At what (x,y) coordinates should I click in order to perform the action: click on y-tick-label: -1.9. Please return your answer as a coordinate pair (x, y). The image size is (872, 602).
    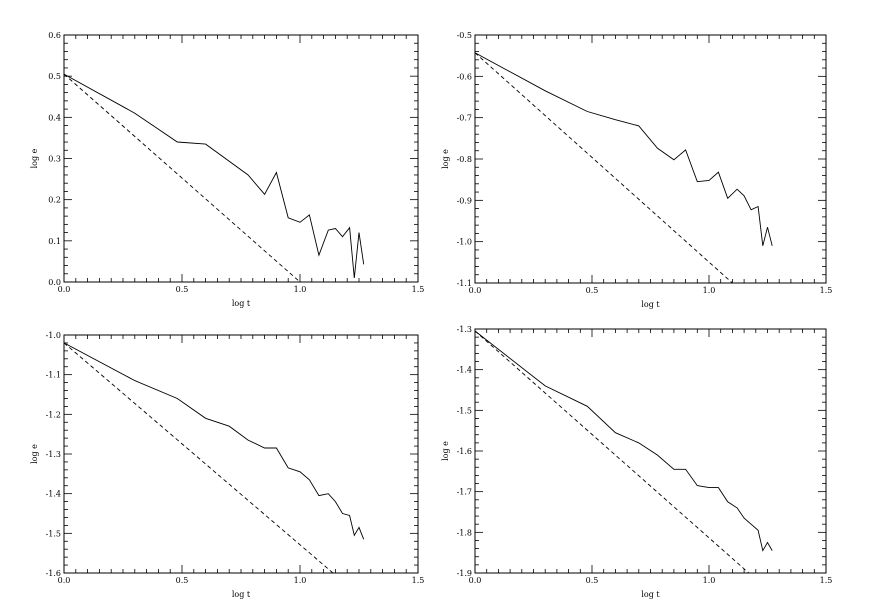
    Looking at the image, I should click on (464, 573).